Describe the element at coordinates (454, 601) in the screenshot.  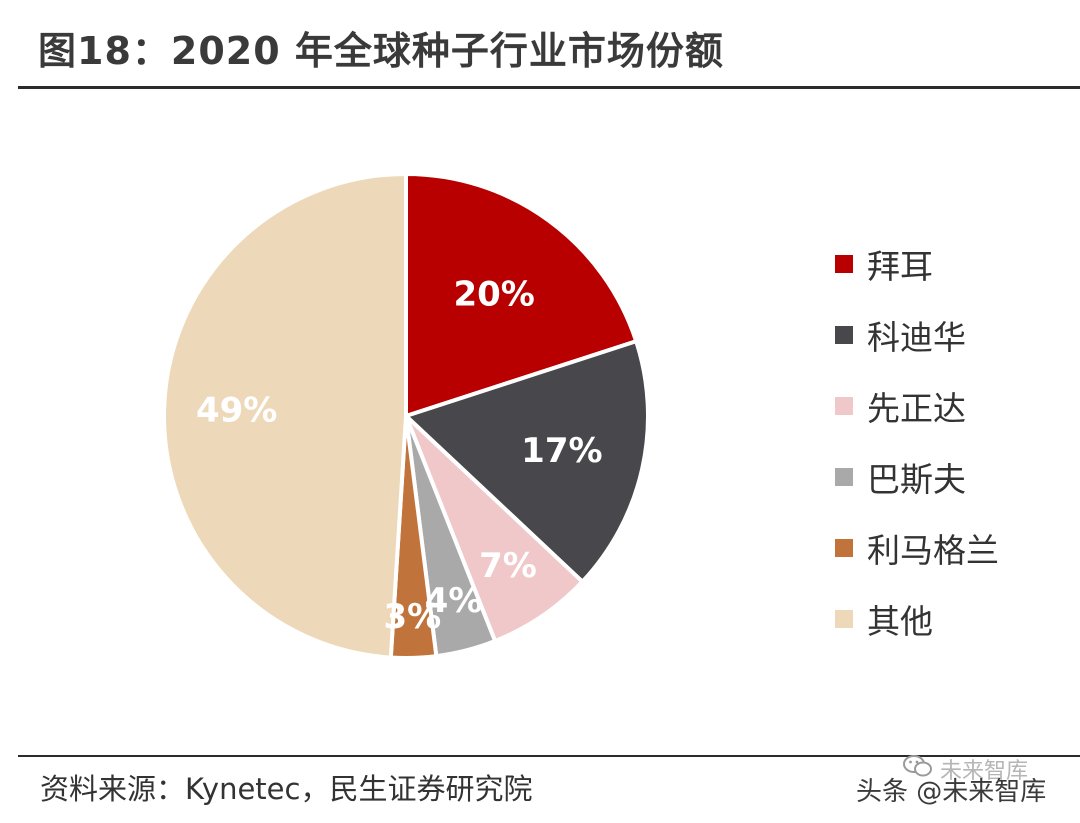
I see `pie-slice-label-4: 4%` at that location.